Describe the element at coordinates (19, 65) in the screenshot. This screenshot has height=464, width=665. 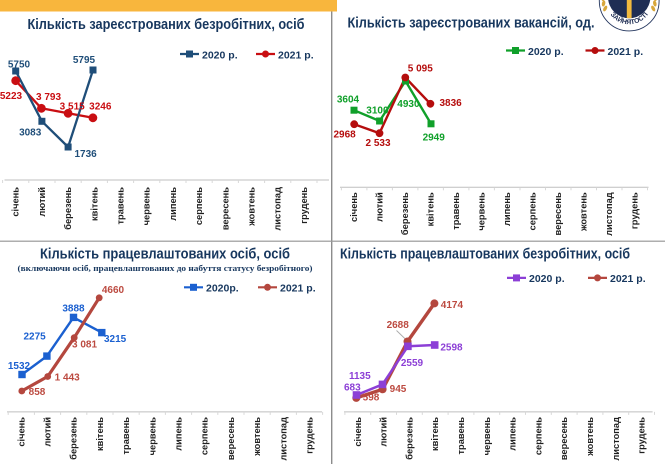
I see `svg-text: 5750` at that location.